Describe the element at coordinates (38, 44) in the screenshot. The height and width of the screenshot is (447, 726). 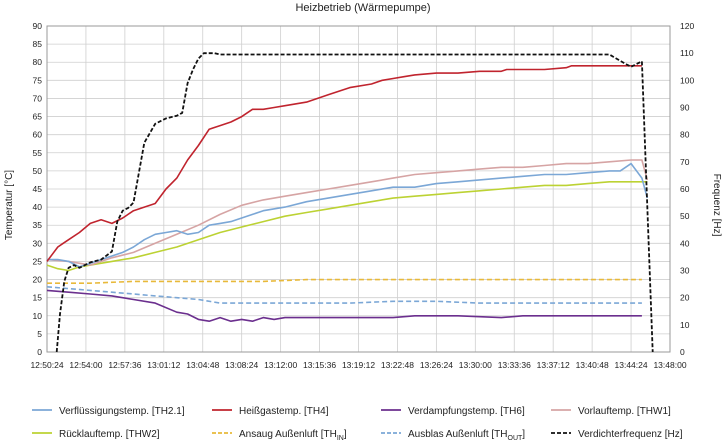
I see `y-tick-label: 85` at that location.